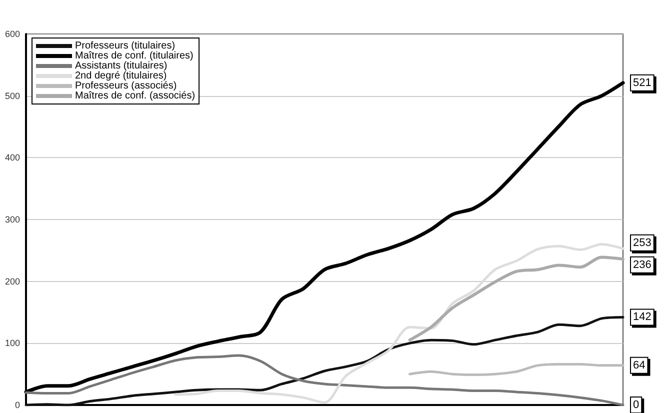  Describe the element at coordinates (642, 317) in the screenshot. I see `data-label: 142` at that location.